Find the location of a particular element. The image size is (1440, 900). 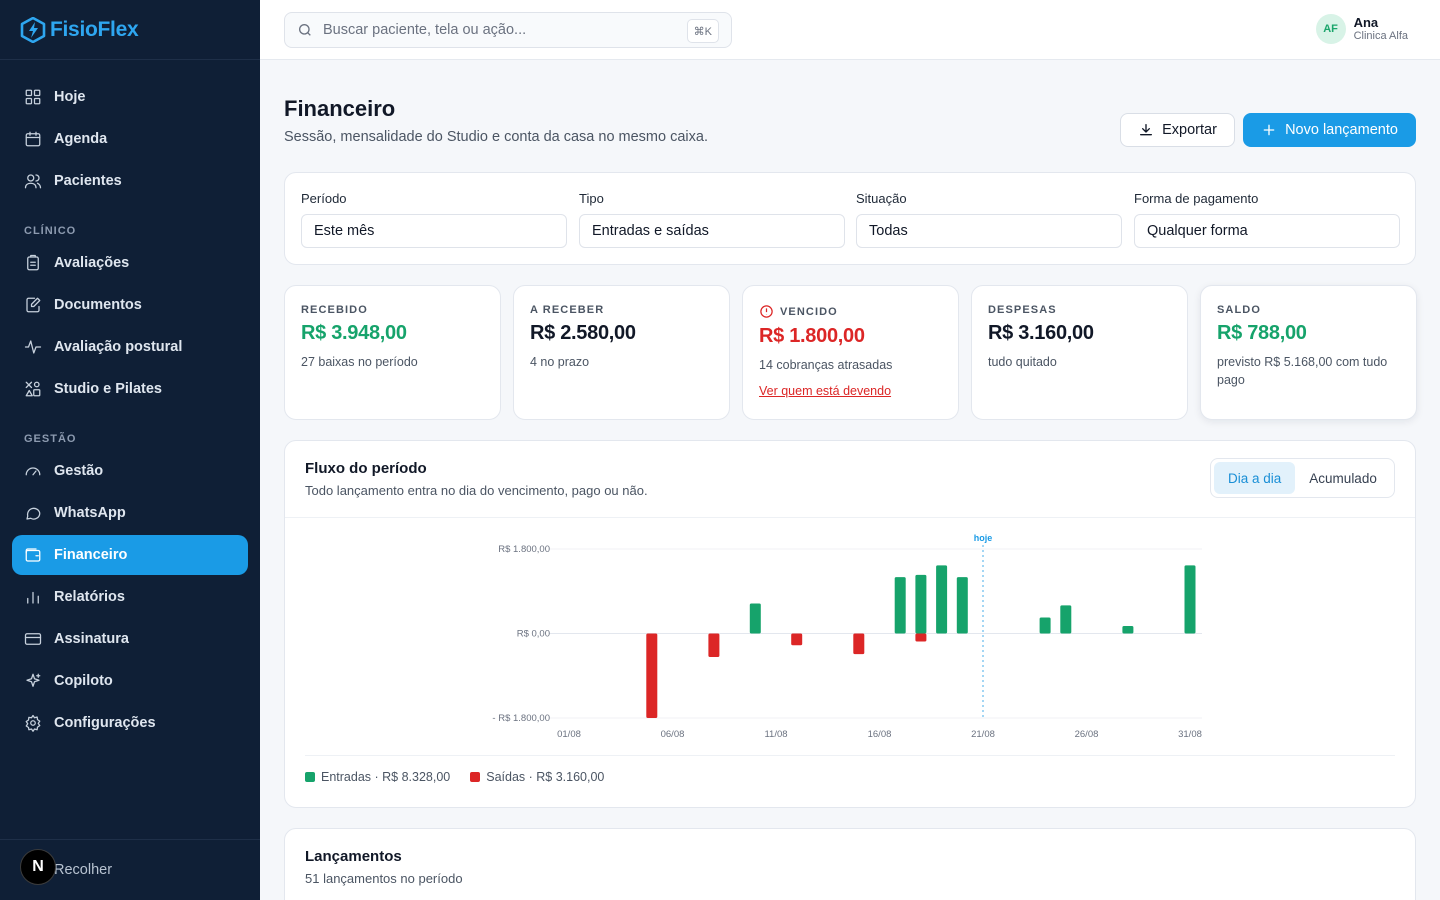

sidebar-item-hoje: Hoje is located at coordinates (130, 97).